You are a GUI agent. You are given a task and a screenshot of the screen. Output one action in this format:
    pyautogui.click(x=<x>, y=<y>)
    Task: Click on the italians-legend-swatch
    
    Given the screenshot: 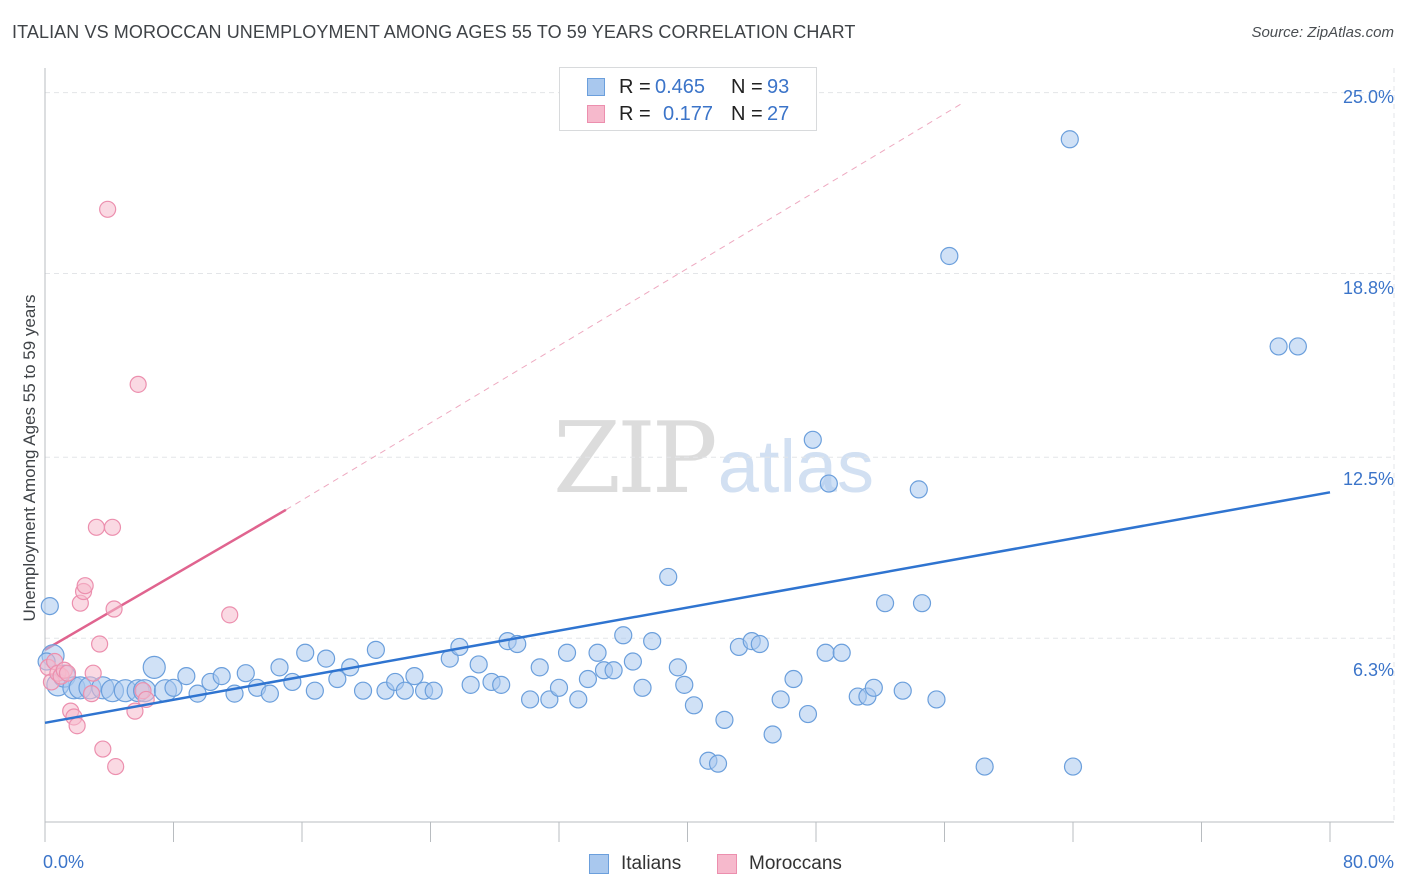 What is the action you would take?
    pyautogui.click(x=599, y=864)
    